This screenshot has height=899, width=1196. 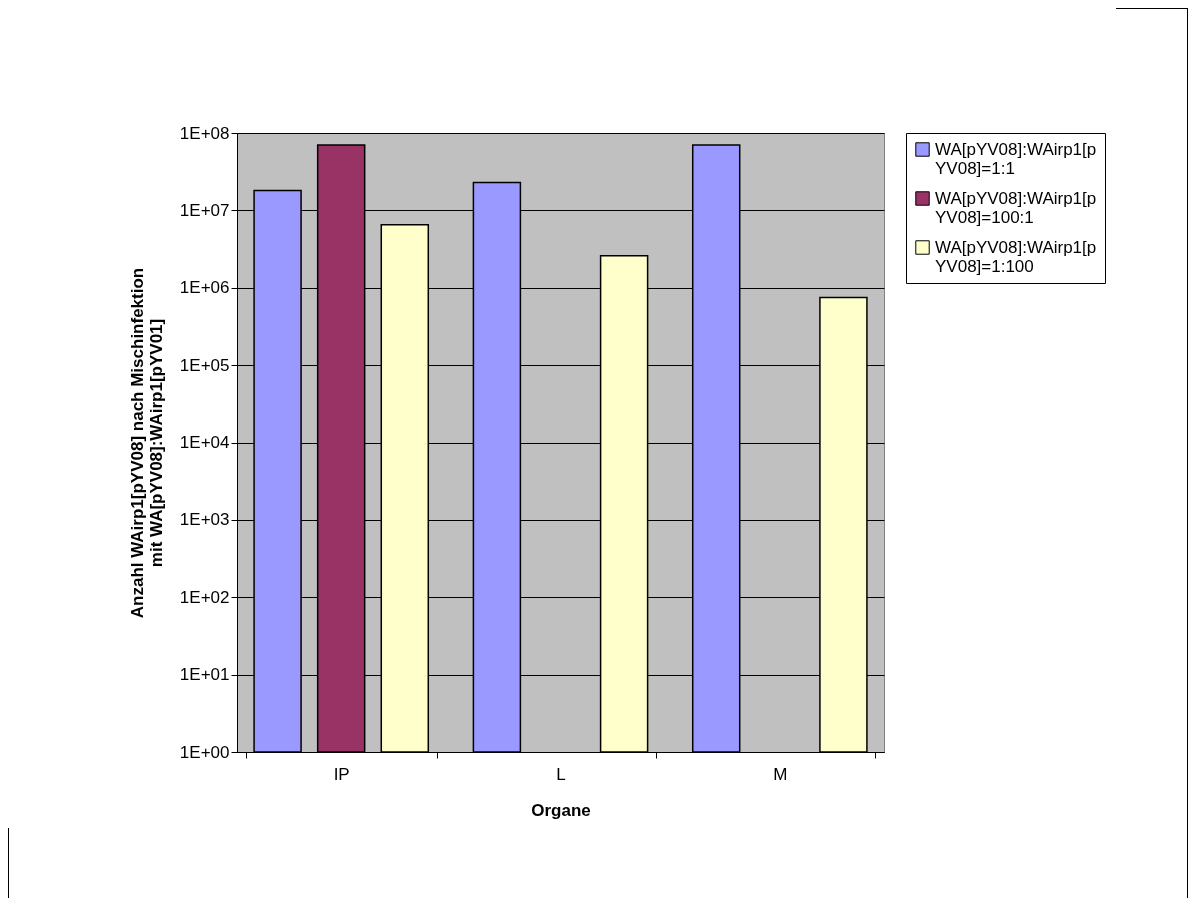 I want to click on y-axis-title: Anzahl WAirp1[pYV08] nach Mischinfektion mit WA[pYV08]:WAirp1[pYV01], so click(x=146, y=443).